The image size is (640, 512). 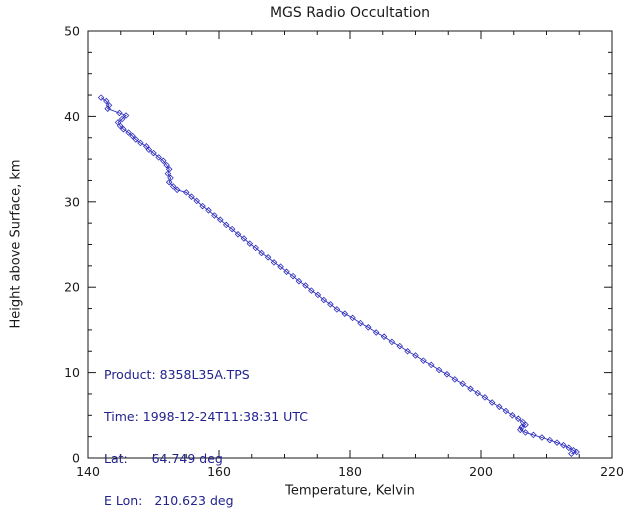 I want to click on x-tick-label: 200, so click(x=481, y=471).